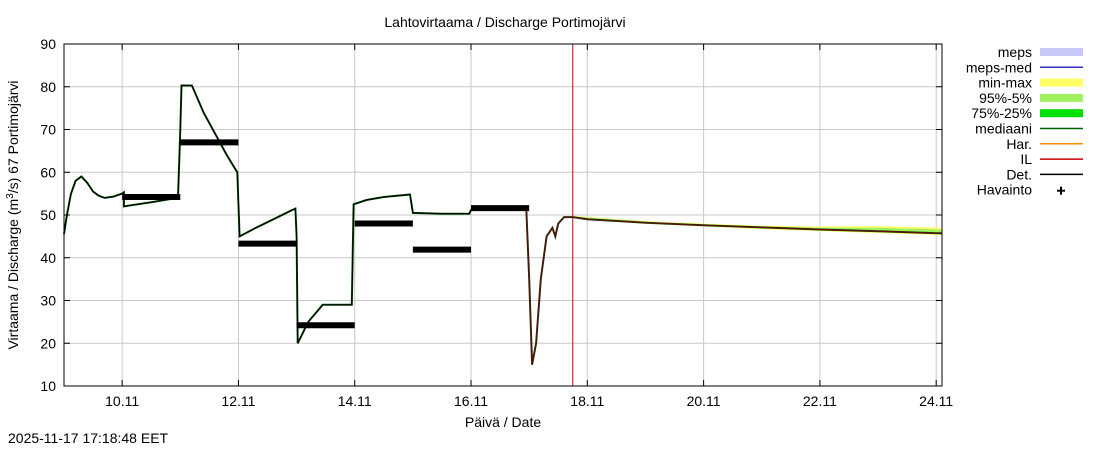  Describe the element at coordinates (503, 422) in the screenshot. I see `x-axis-label: Päivä / Date` at that location.